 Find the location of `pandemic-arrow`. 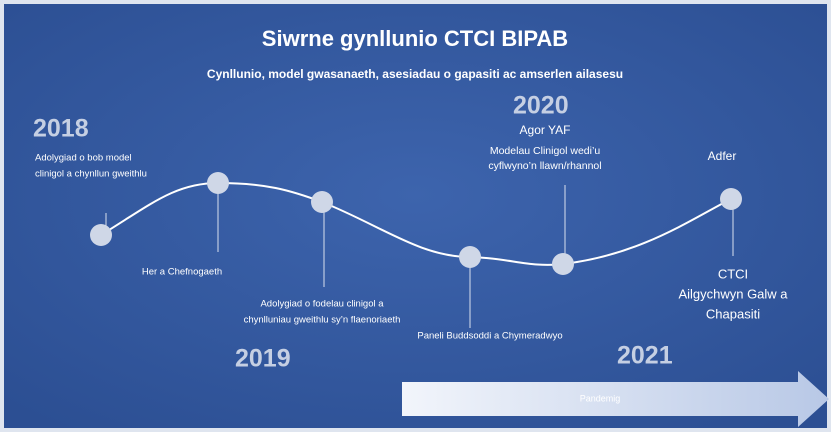

pandemic-arrow is located at coordinates (615, 399).